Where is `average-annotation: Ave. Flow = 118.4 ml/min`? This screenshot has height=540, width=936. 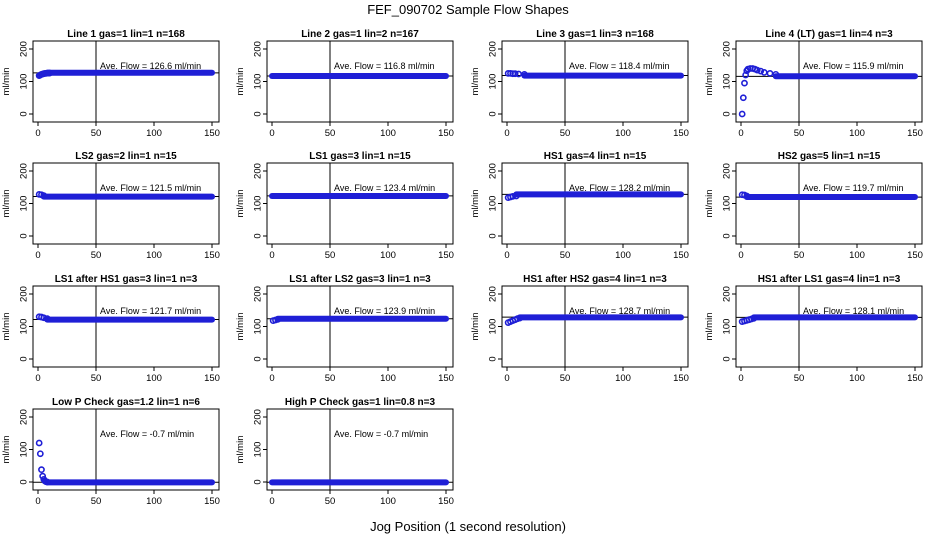 average-annotation: Ave. Flow = 118.4 ml/min is located at coordinates (619, 66).